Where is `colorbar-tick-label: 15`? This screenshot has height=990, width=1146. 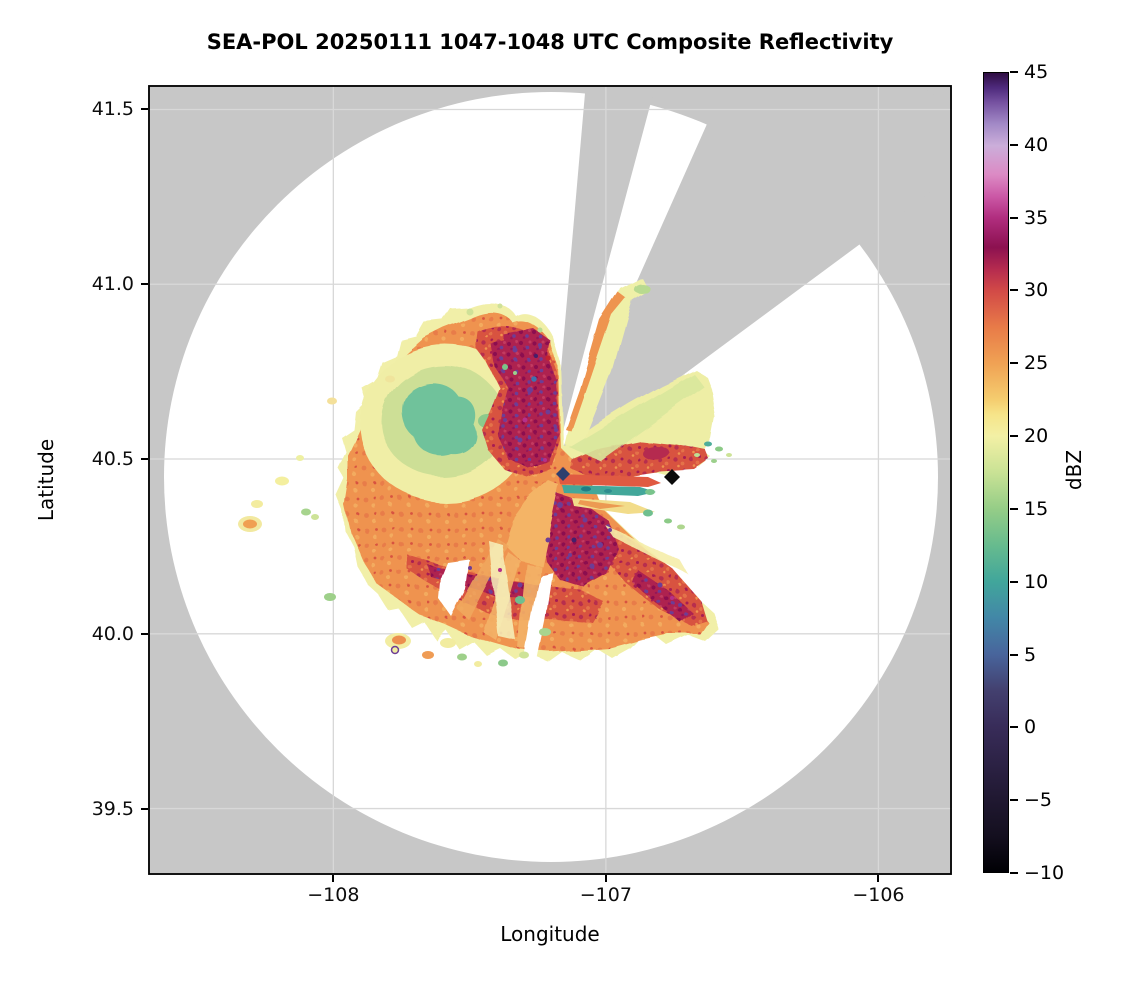
colorbar-tick-label: 15 is located at coordinates (1036, 508).